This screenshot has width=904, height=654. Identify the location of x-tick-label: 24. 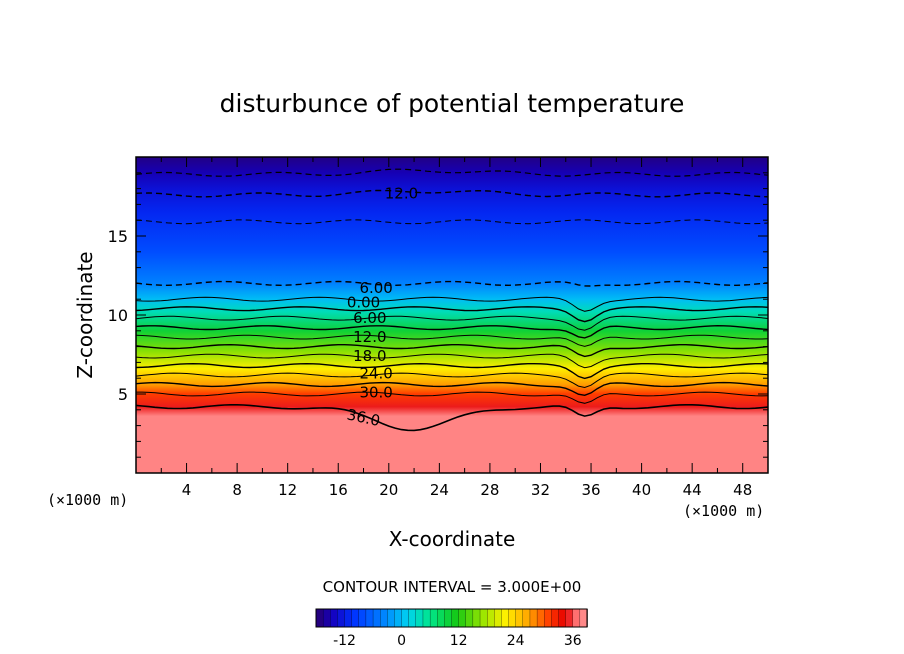
(439, 490).